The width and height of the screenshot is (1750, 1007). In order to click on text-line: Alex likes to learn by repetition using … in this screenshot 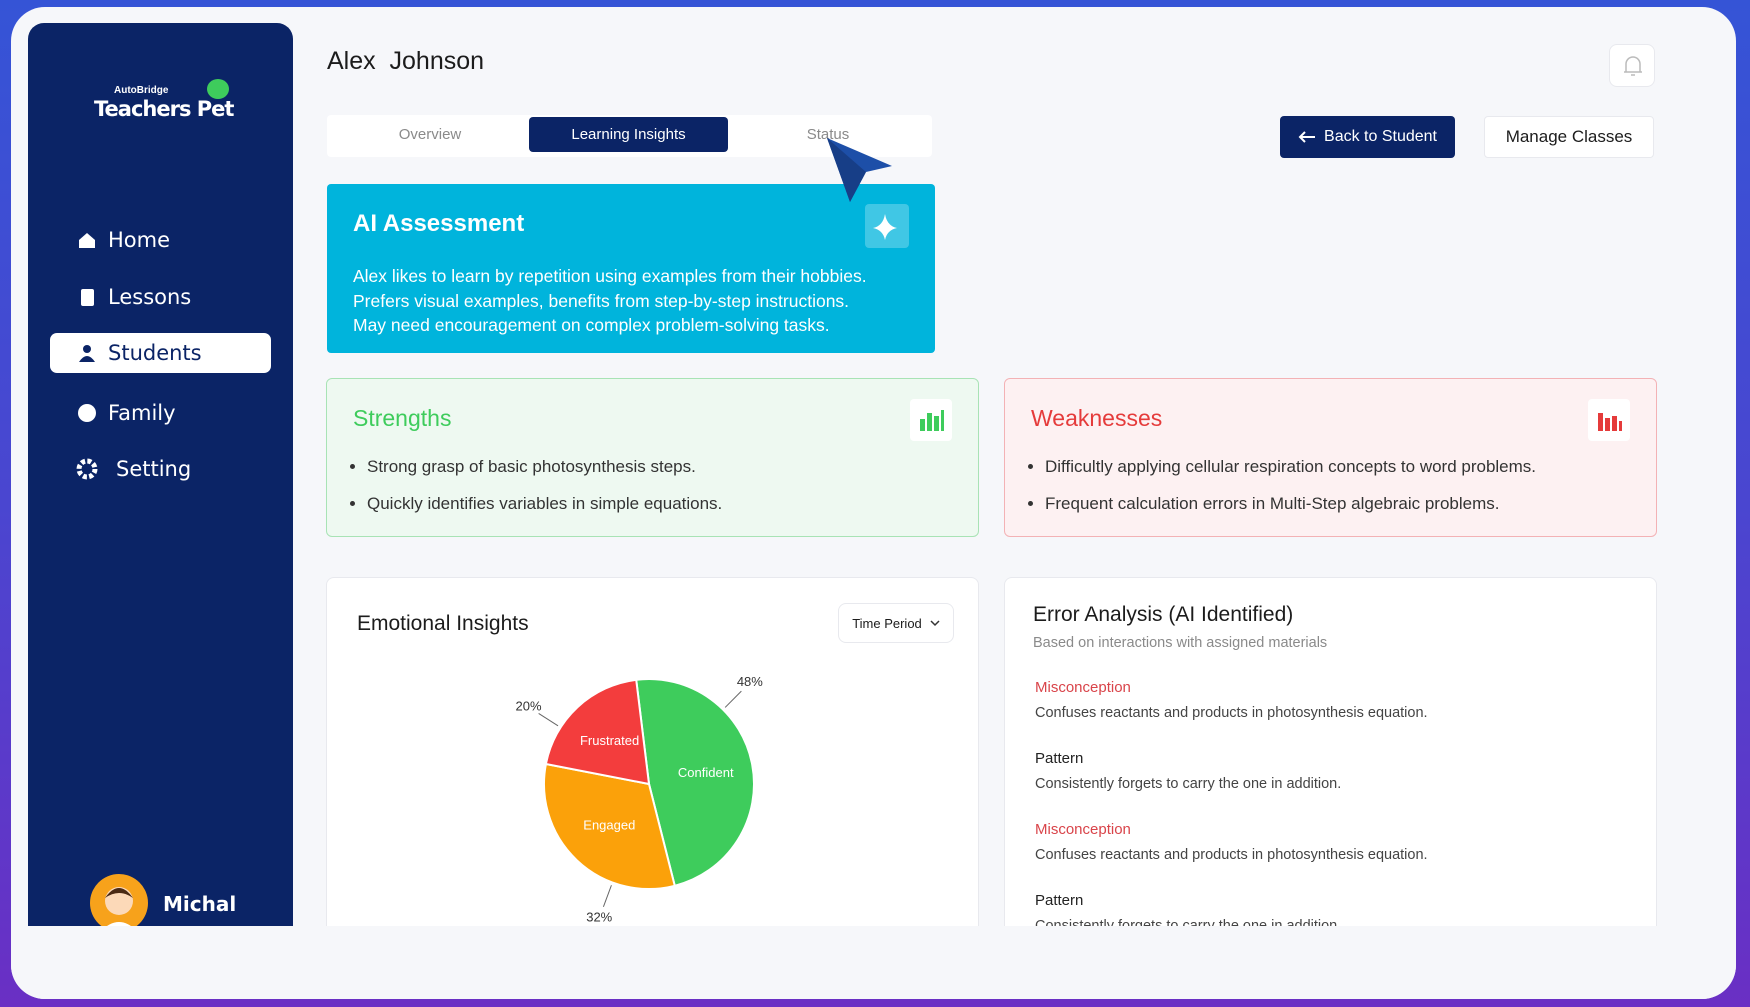, I will do `click(610, 276)`.